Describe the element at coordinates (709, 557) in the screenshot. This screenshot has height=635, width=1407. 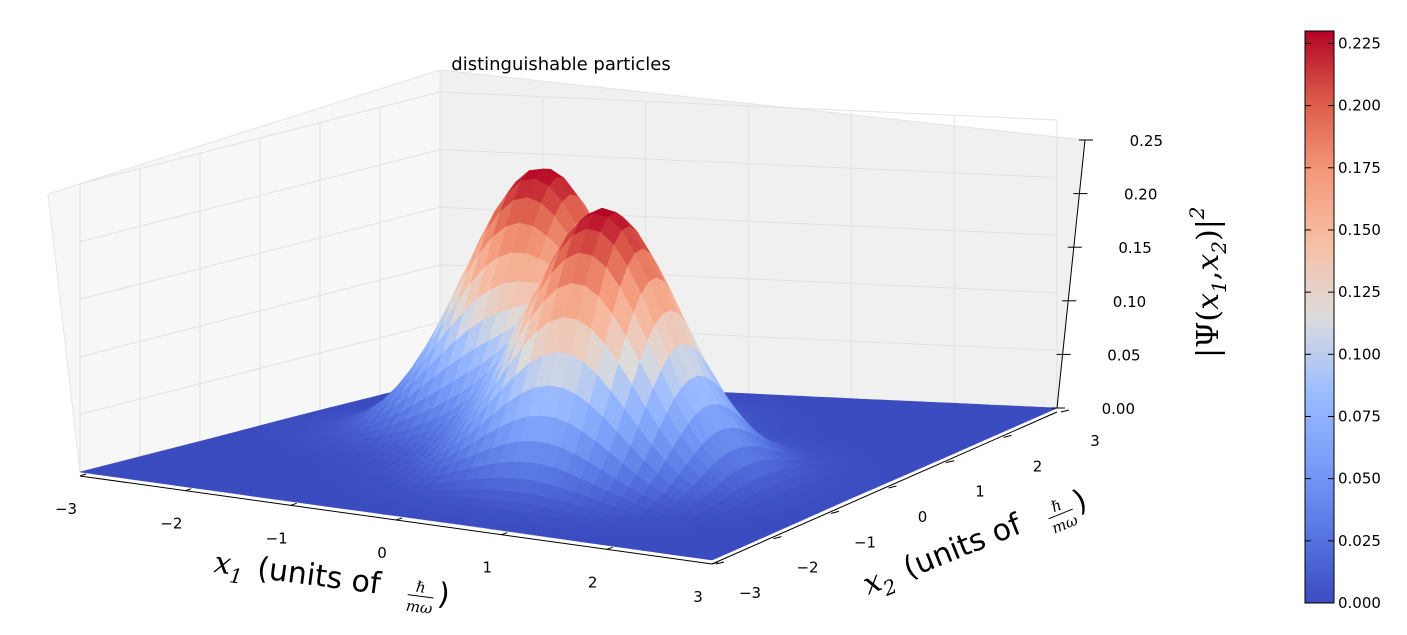
I see `surface-patch` at that location.